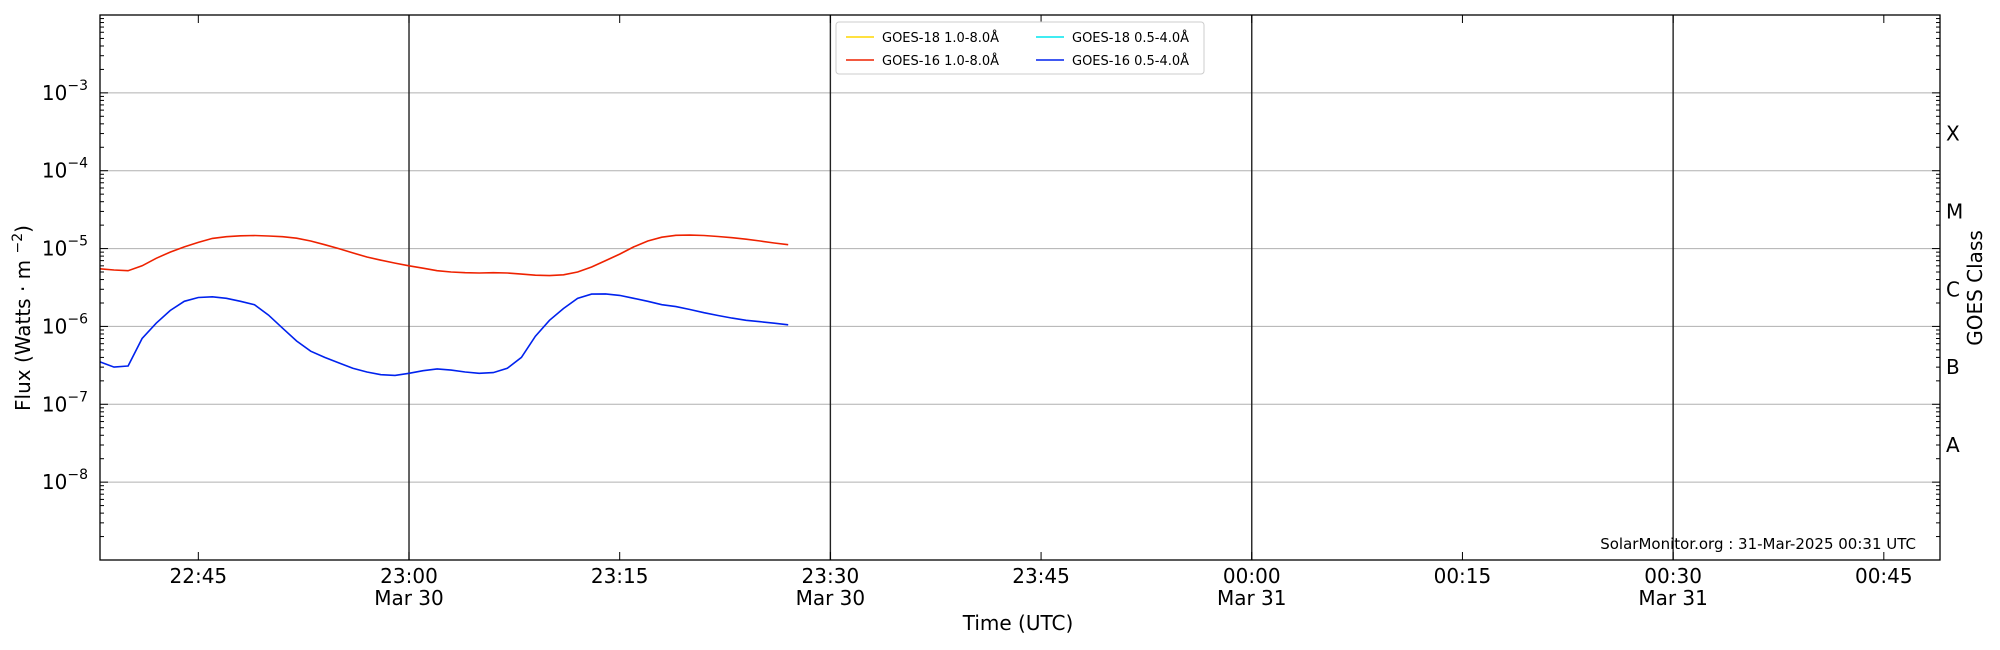  I want to click on x-tick-label: 23:45, so click(1041, 576).